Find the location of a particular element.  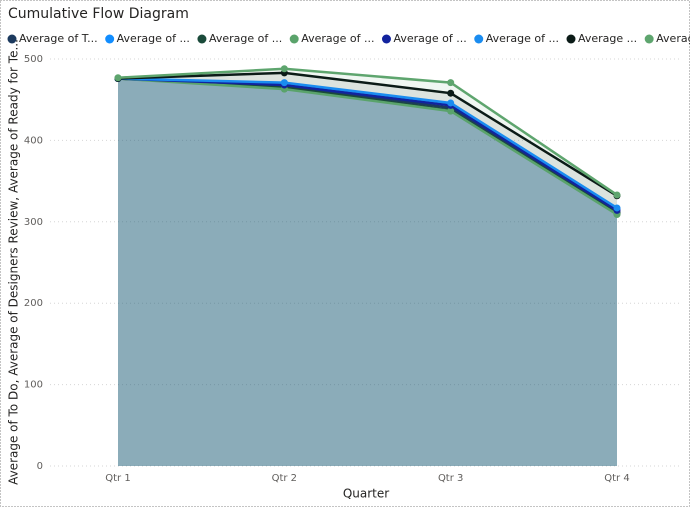

x-tick-label: Qtr 1 is located at coordinates (117, 478).